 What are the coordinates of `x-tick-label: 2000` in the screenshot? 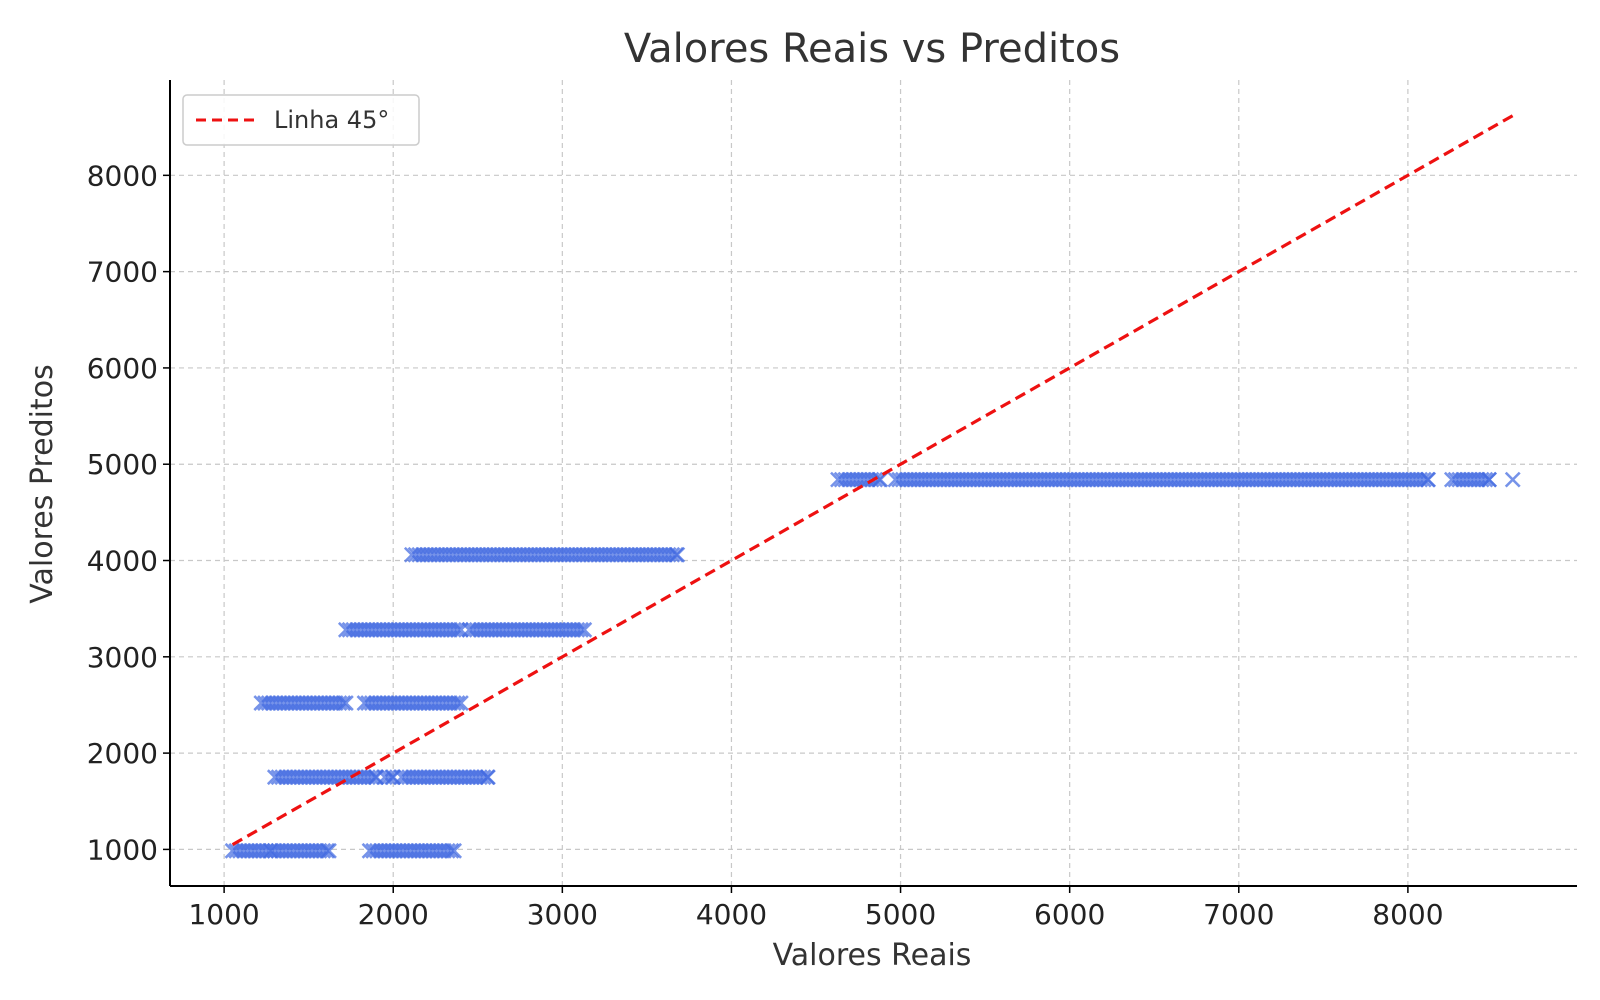 It's located at (393, 914).